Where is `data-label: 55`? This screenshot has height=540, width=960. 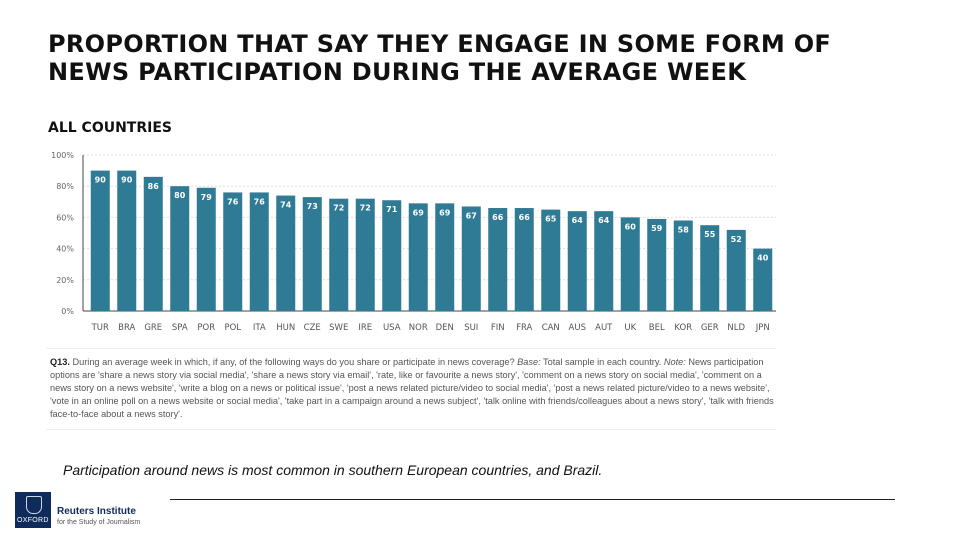
data-label: 55 is located at coordinates (710, 234).